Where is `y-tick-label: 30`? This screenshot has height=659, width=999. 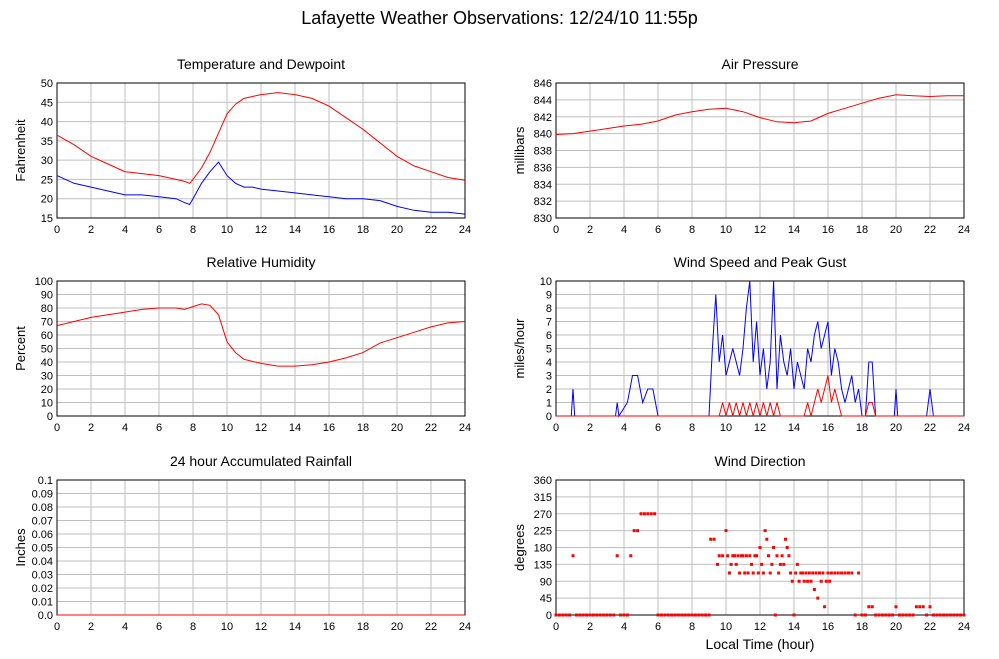 y-tick-label: 30 is located at coordinates (47, 377).